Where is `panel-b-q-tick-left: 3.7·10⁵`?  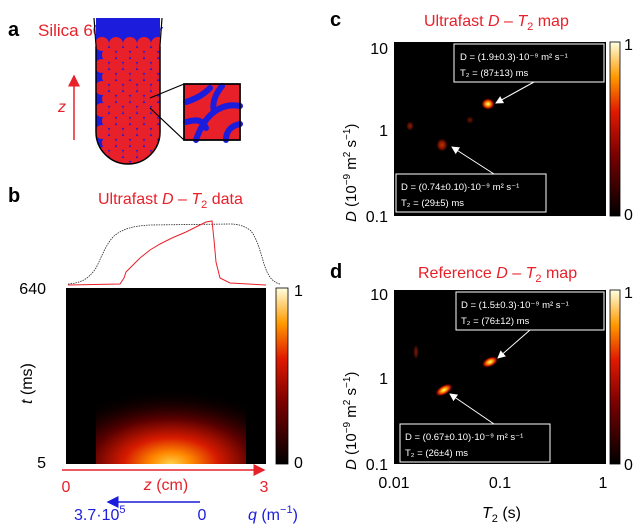 panel-b-q-tick-left: 3.7·10⁵ is located at coordinates (100, 514).